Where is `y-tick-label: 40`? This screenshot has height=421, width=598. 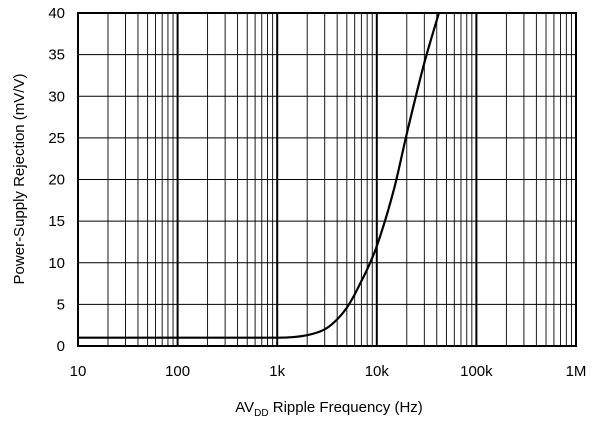 y-tick-label: 40 is located at coordinates (56, 13).